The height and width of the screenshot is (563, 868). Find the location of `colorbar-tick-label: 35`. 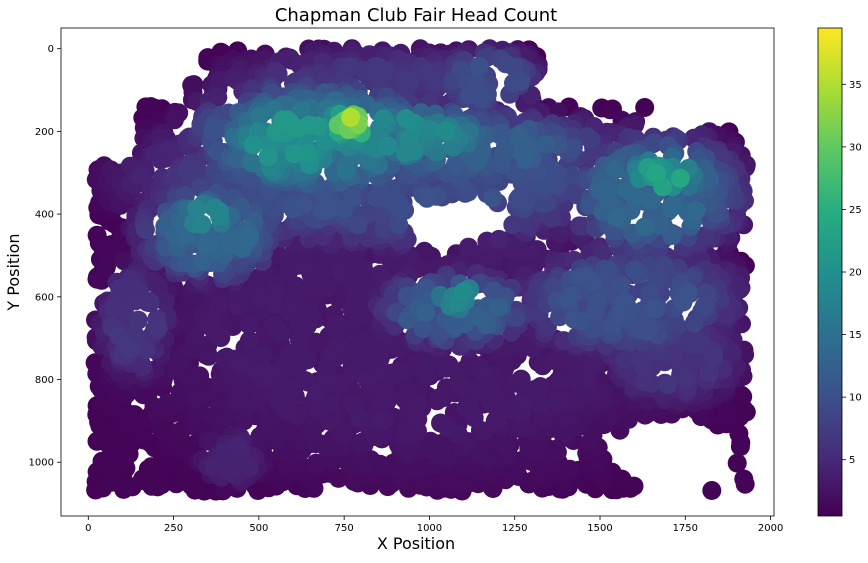

colorbar-tick-label: 35 is located at coordinates (855, 85).